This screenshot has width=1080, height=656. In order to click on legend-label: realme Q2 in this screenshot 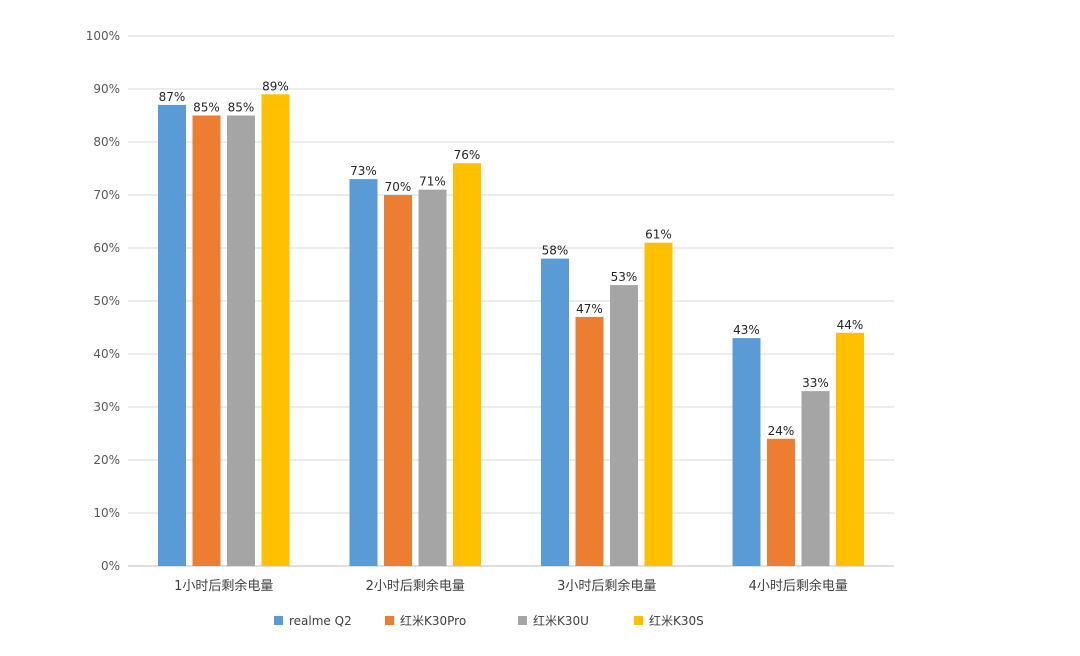, I will do `click(320, 621)`.